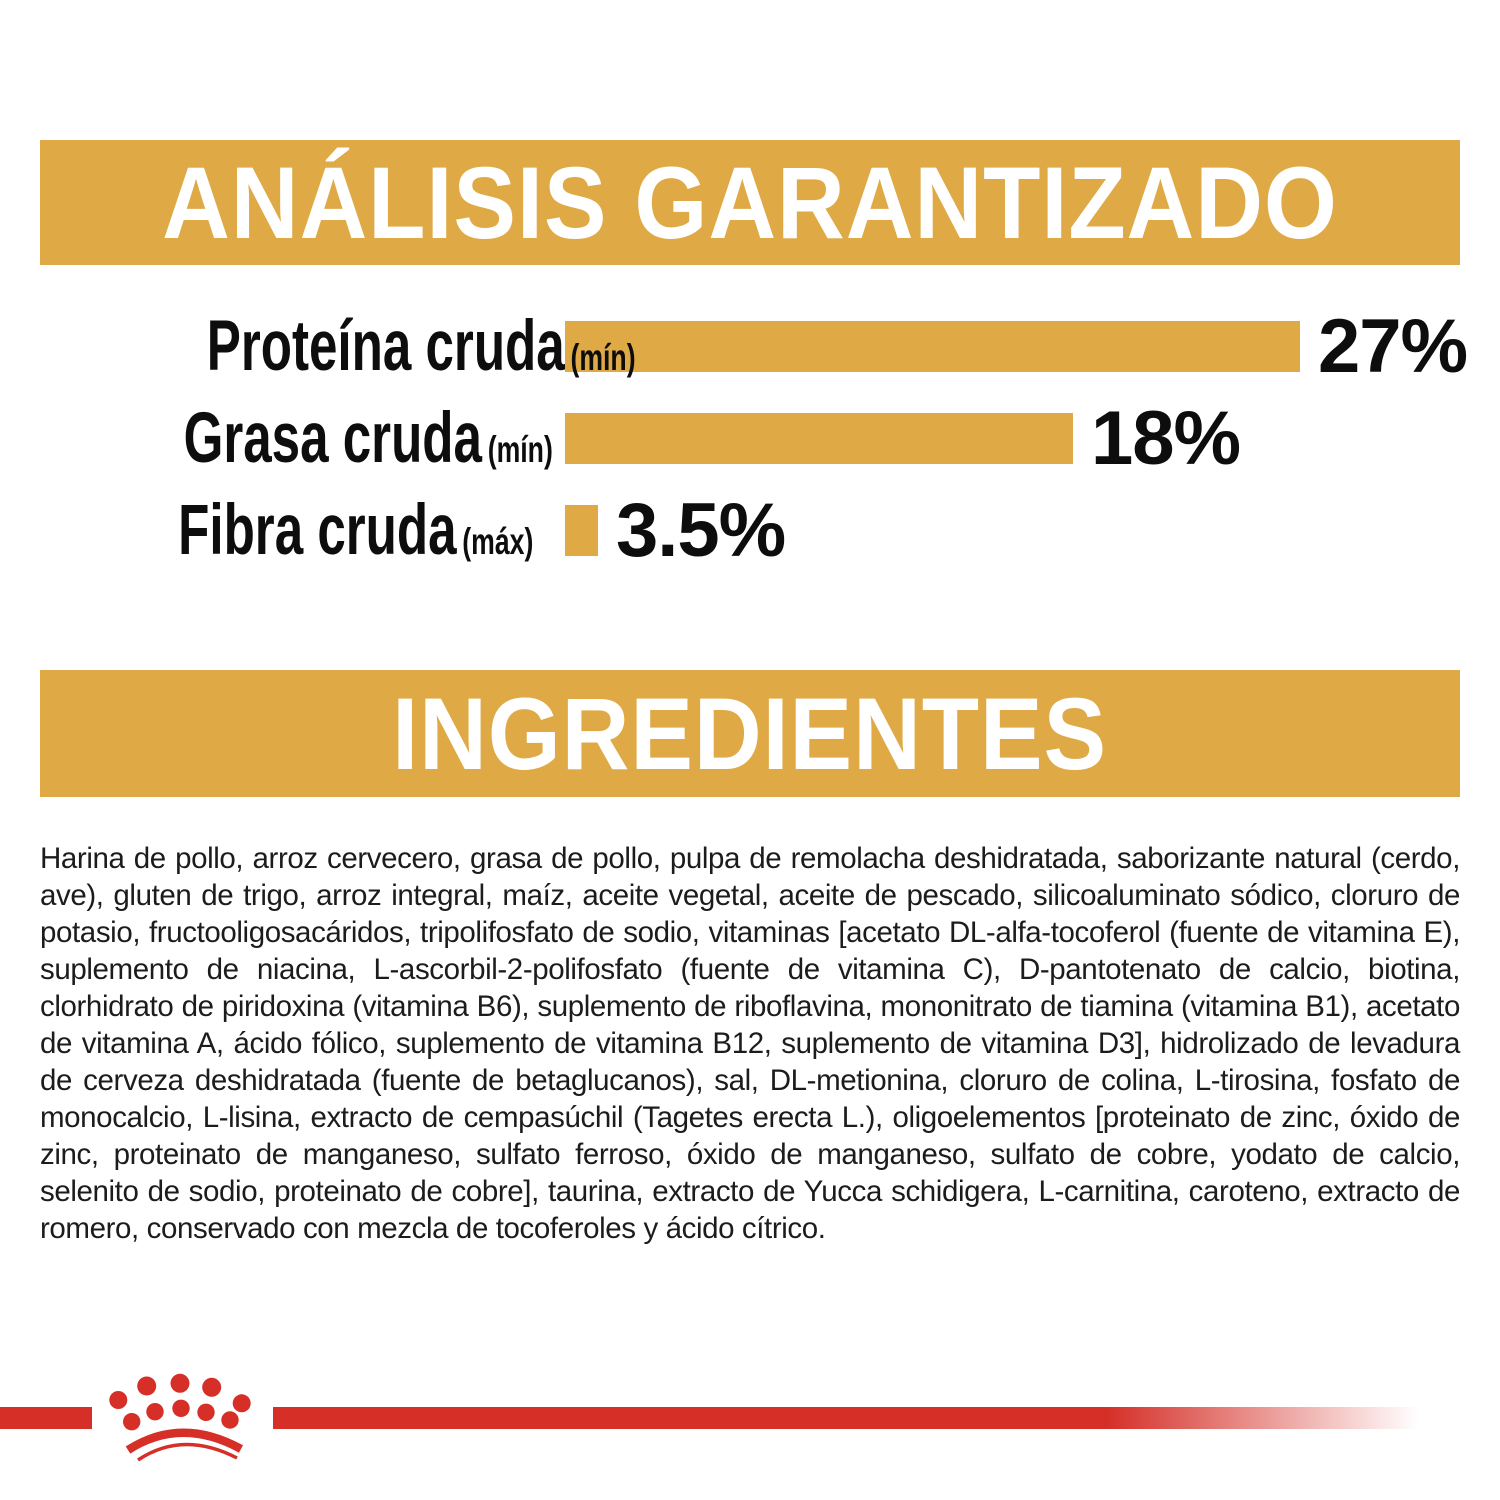 The image size is (1500, 1500). Describe the element at coordinates (385, 346) in the screenshot. I see `nutrient-label: Proteína cruda` at that location.